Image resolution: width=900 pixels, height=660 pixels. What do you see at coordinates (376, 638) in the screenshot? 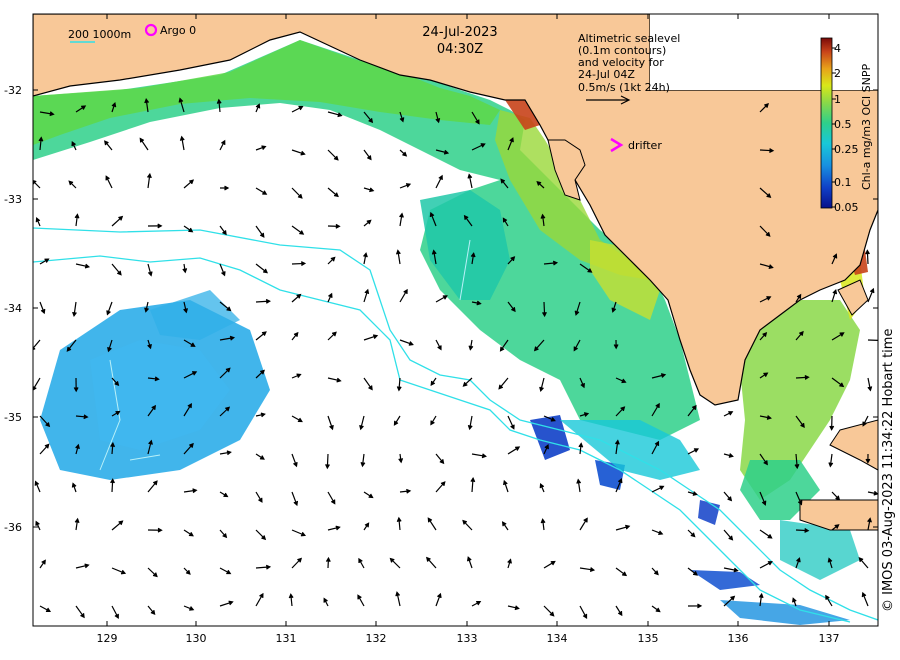
I see `x-tick-label: 132` at bounding box center [376, 638].